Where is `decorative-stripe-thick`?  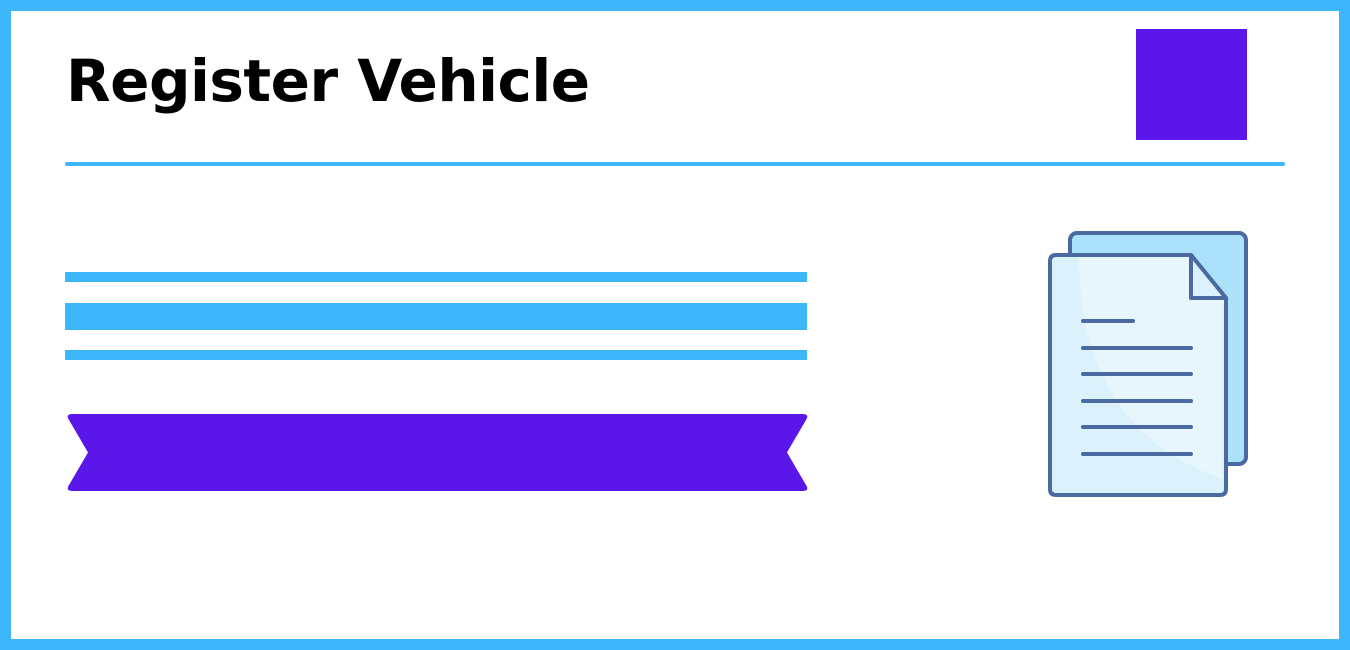
decorative-stripe-thick is located at coordinates (436, 316).